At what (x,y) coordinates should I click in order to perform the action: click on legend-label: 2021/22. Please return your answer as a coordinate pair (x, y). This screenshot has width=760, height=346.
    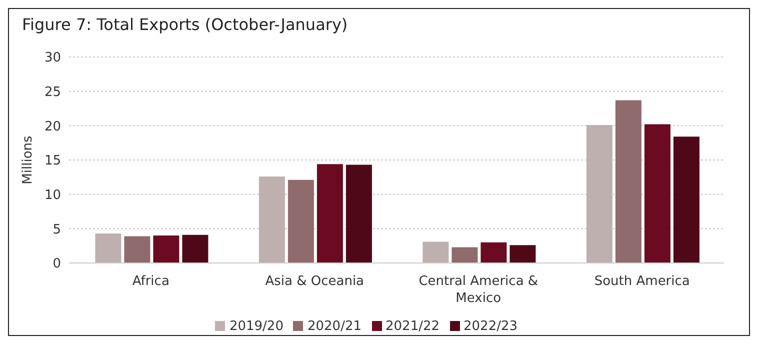
    Looking at the image, I should click on (413, 326).